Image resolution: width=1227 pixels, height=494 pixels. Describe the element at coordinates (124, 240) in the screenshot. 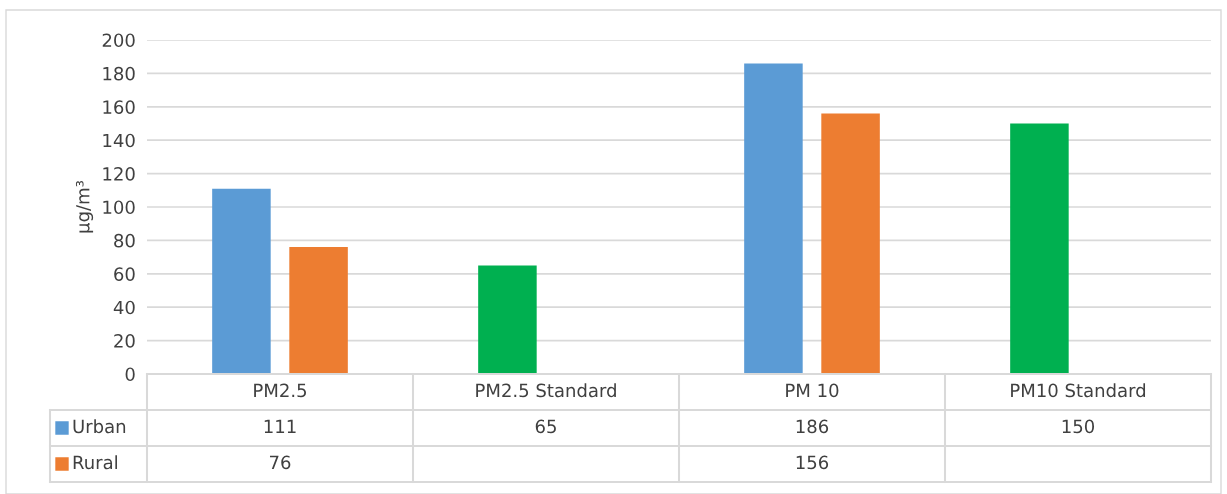

I see `y-tick-label: 80` at that location.